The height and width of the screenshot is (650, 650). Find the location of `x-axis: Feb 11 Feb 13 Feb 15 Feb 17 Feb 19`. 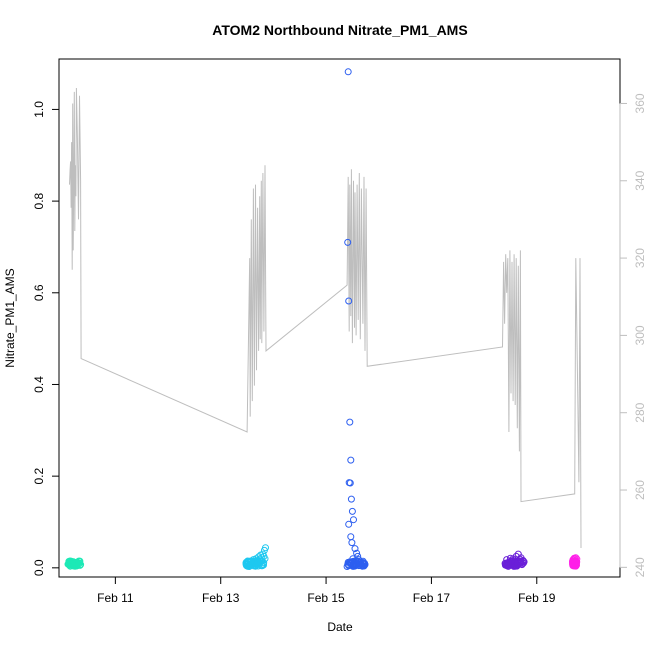

x-axis: Feb 11 Feb 13 Feb 15 Feb 17 Feb 19 is located at coordinates (326, 590).